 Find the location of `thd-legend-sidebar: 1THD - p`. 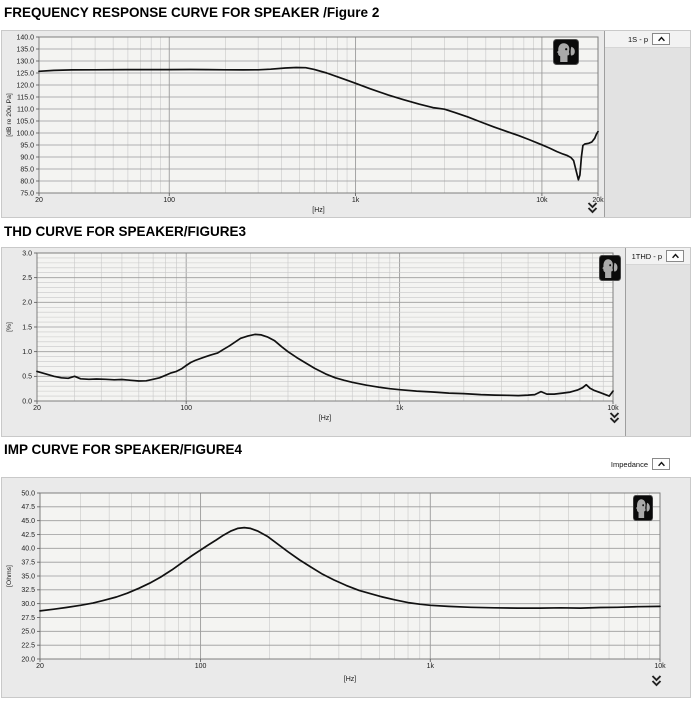

thd-legend-sidebar: 1THD - p is located at coordinates (657, 342).